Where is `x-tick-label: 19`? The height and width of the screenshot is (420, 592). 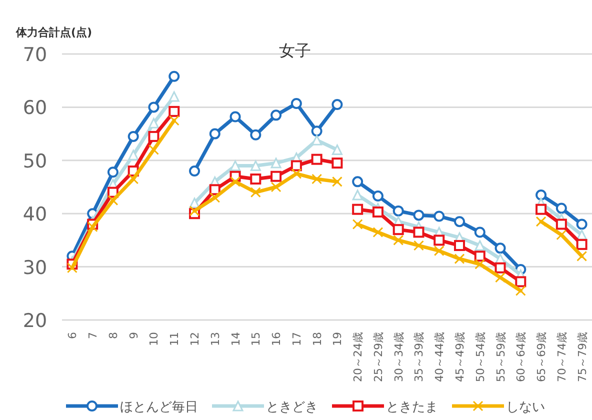
x-tick-label: 19 is located at coordinates (337, 339).